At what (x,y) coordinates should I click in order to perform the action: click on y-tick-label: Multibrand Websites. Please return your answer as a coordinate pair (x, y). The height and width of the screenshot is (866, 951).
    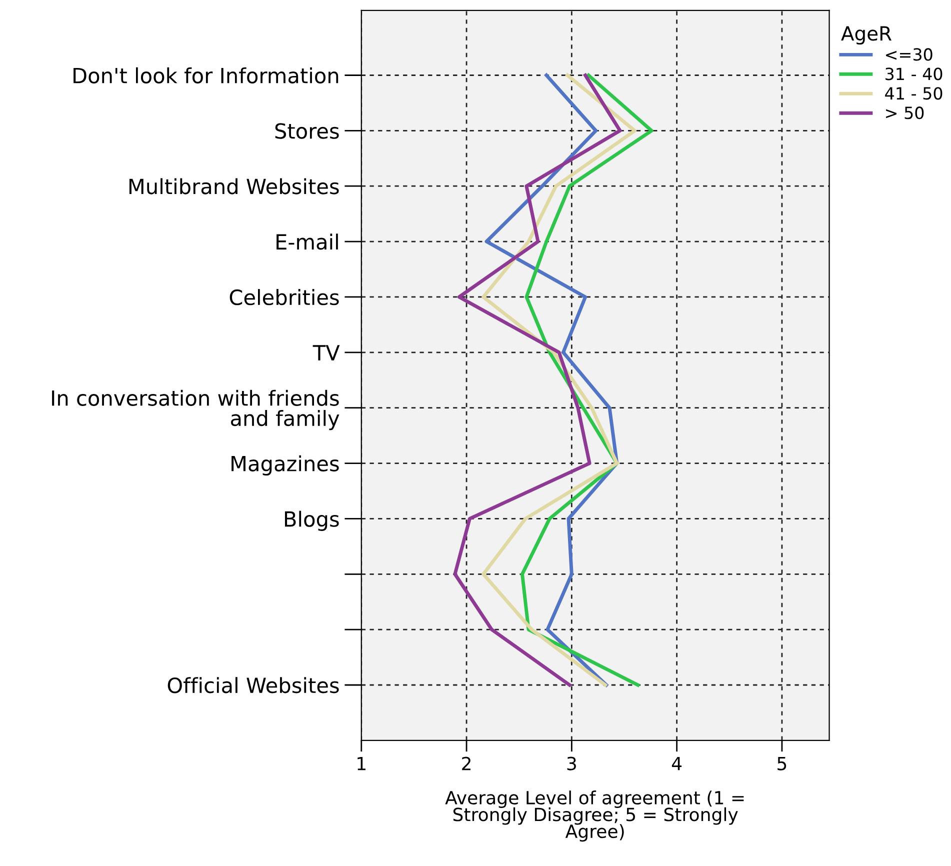
    Looking at the image, I should click on (234, 186).